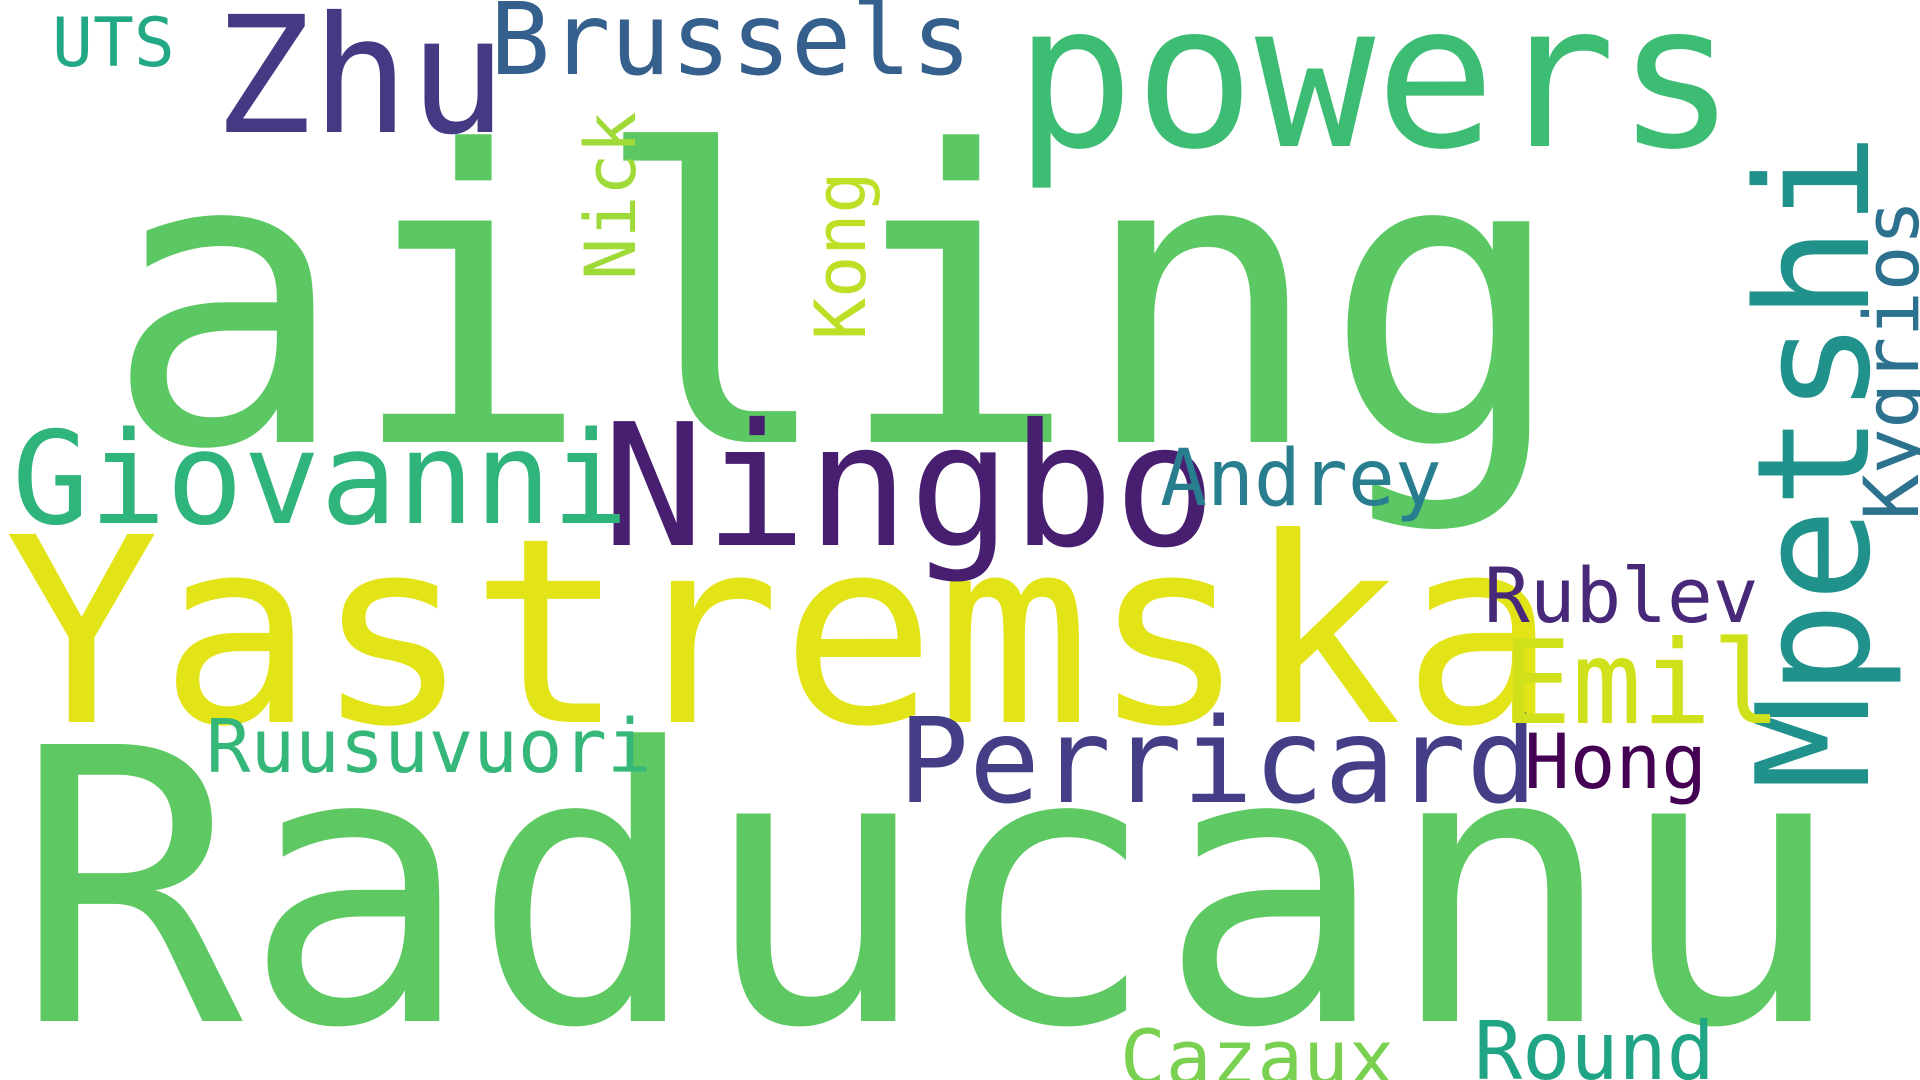 Image resolution: width=1920 pixels, height=1080 pixels. I want to click on word-rublev: Rublev, so click(1621, 595).